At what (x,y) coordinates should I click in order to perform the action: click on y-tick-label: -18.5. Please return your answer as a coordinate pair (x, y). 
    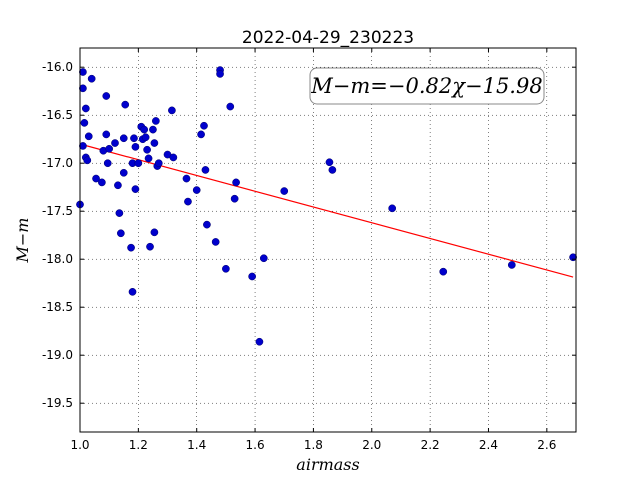
    Looking at the image, I should click on (57, 307).